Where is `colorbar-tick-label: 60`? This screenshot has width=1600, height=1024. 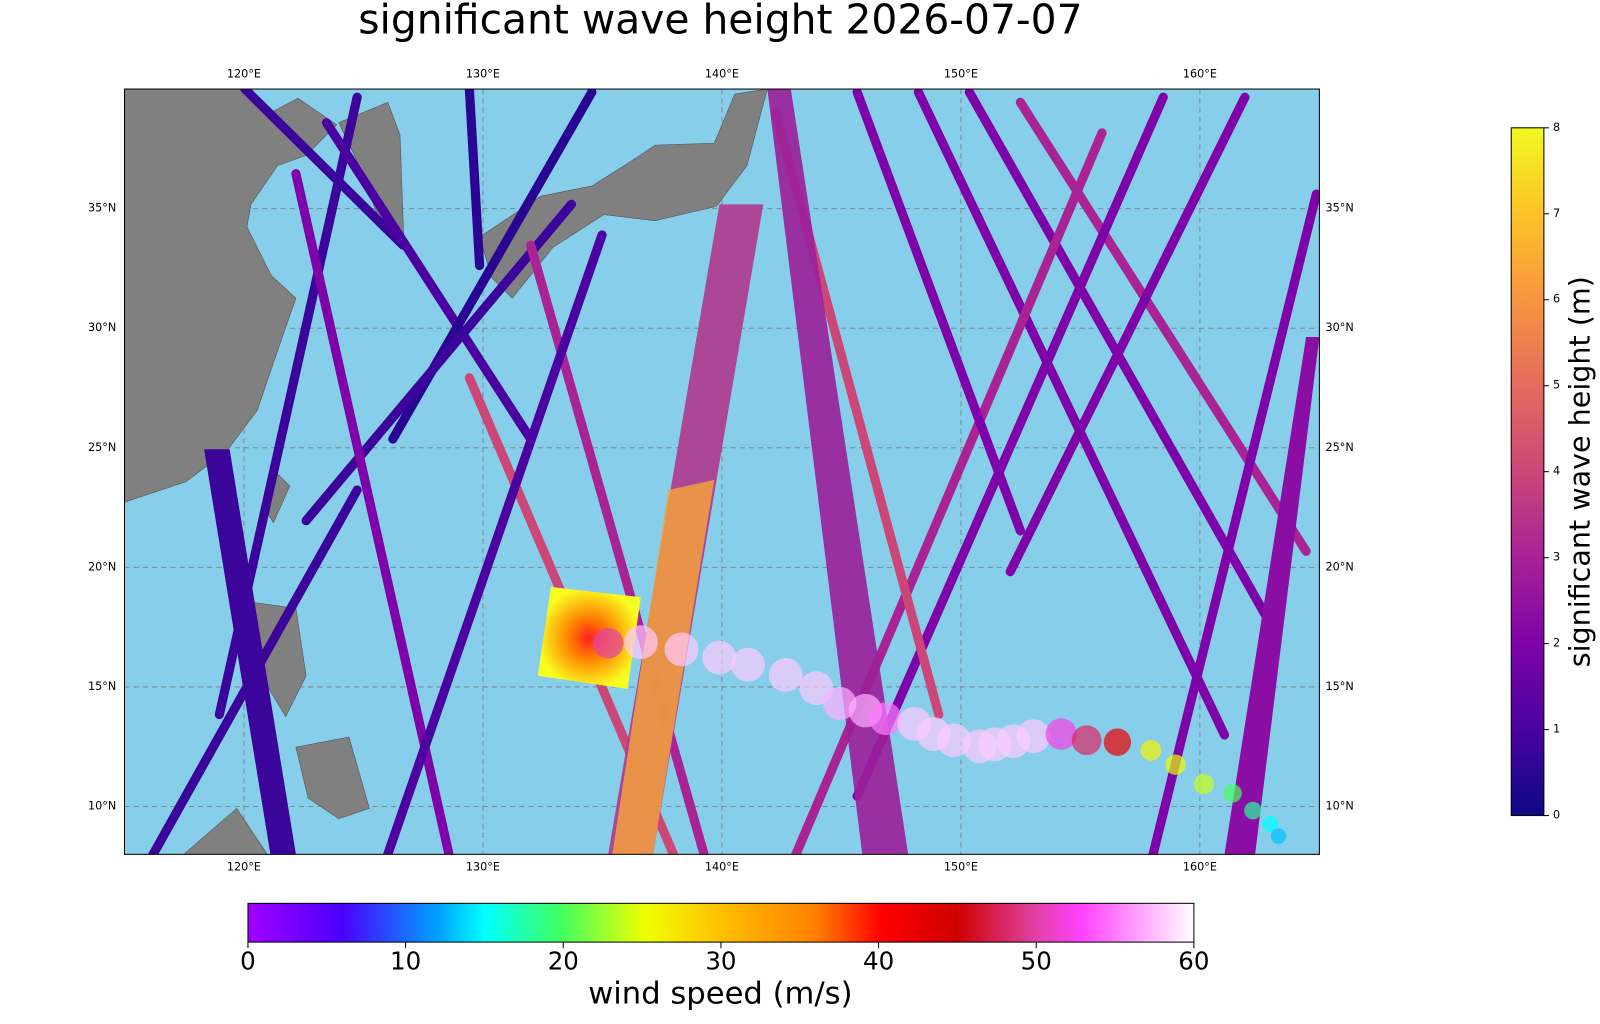 colorbar-tick-label: 60 is located at coordinates (1193, 961).